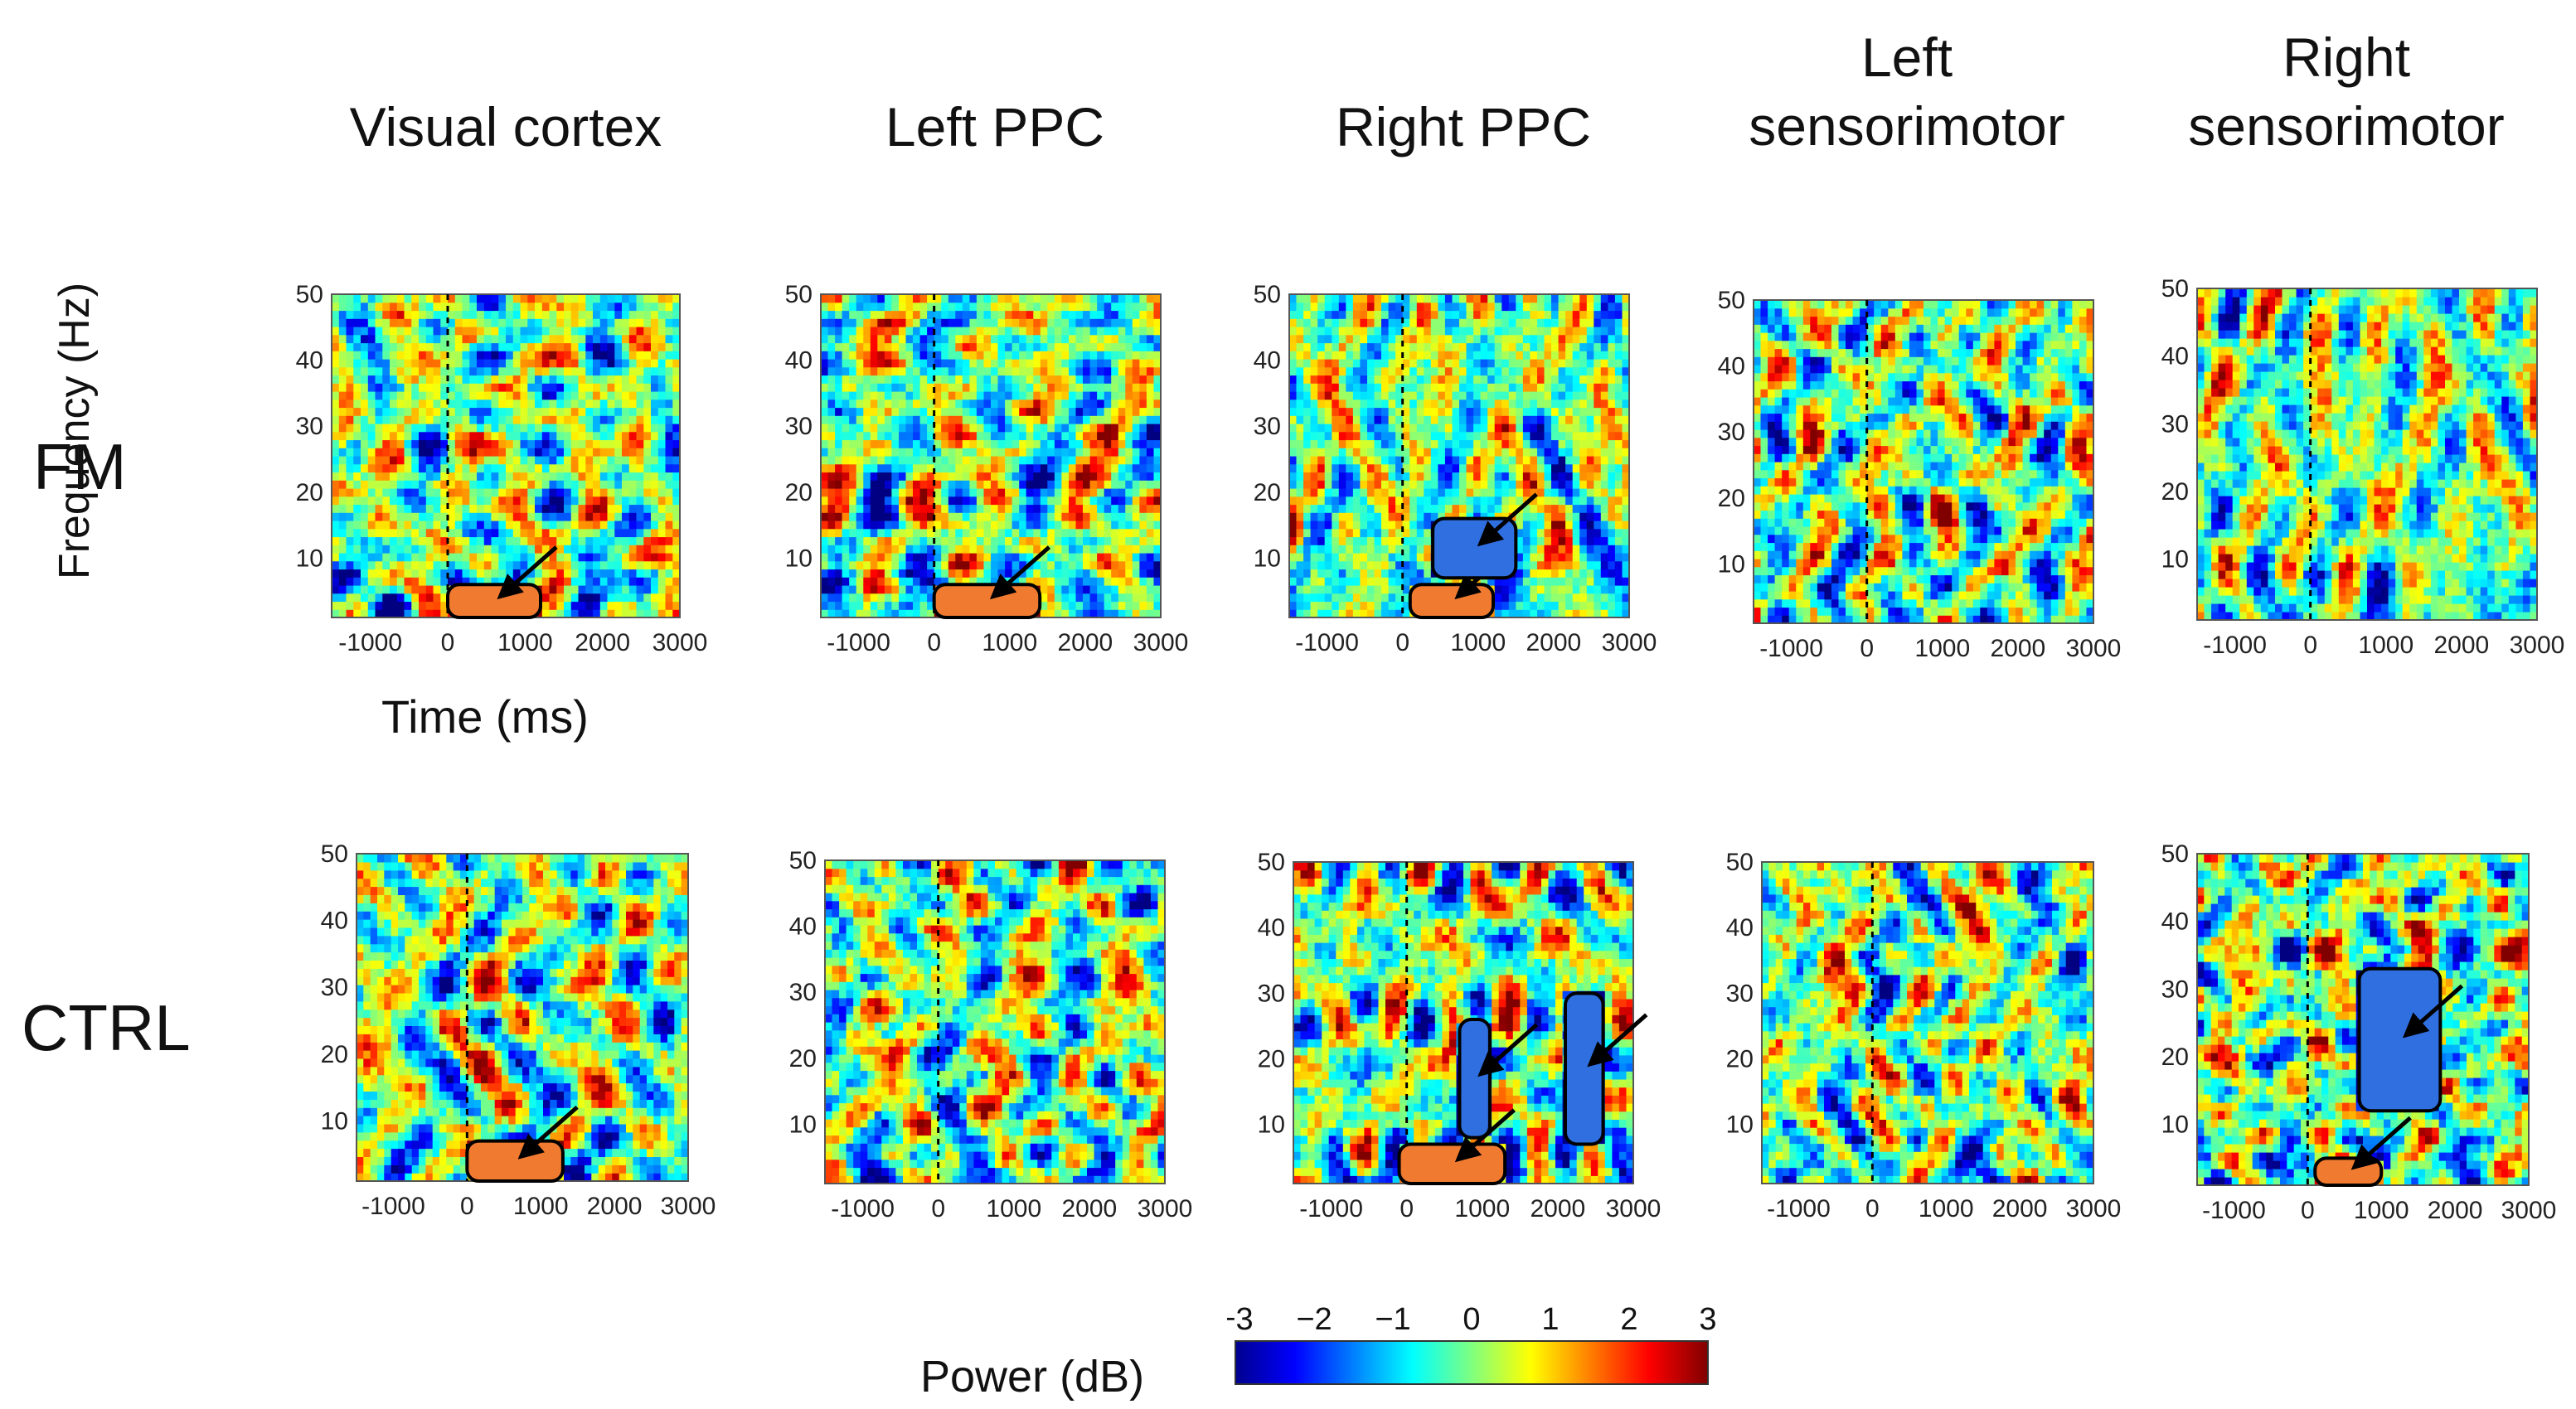  What do you see at coordinates (309, 558) in the screenshot?
I see `y-tick-label: 10` at bounding box center [309, 558].